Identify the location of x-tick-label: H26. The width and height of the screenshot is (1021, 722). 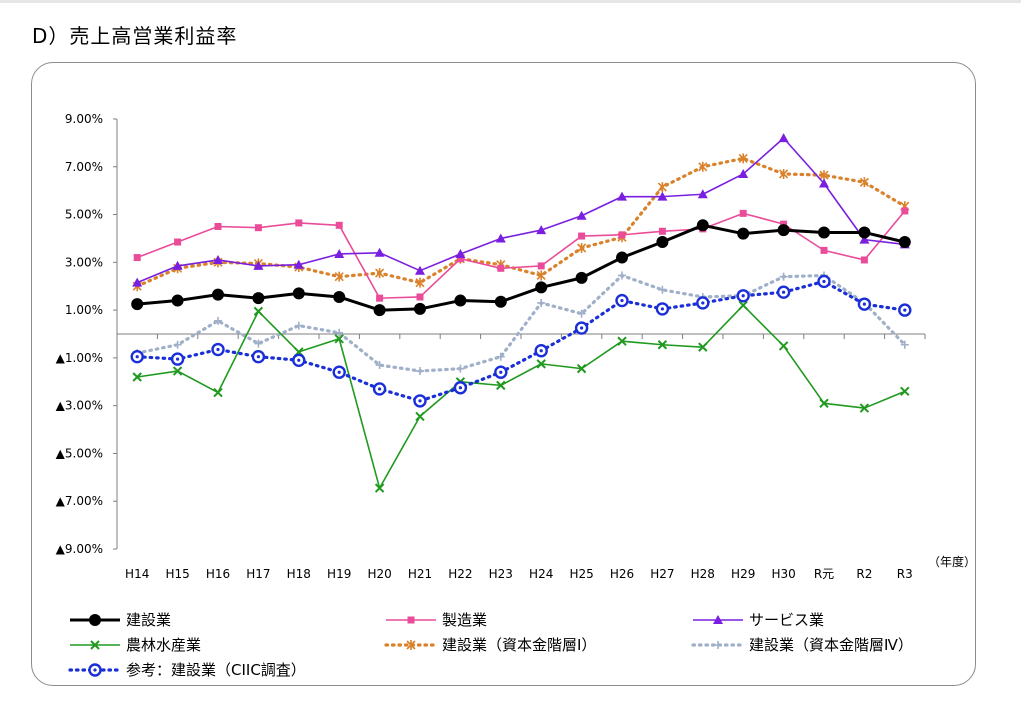
(622, 574).